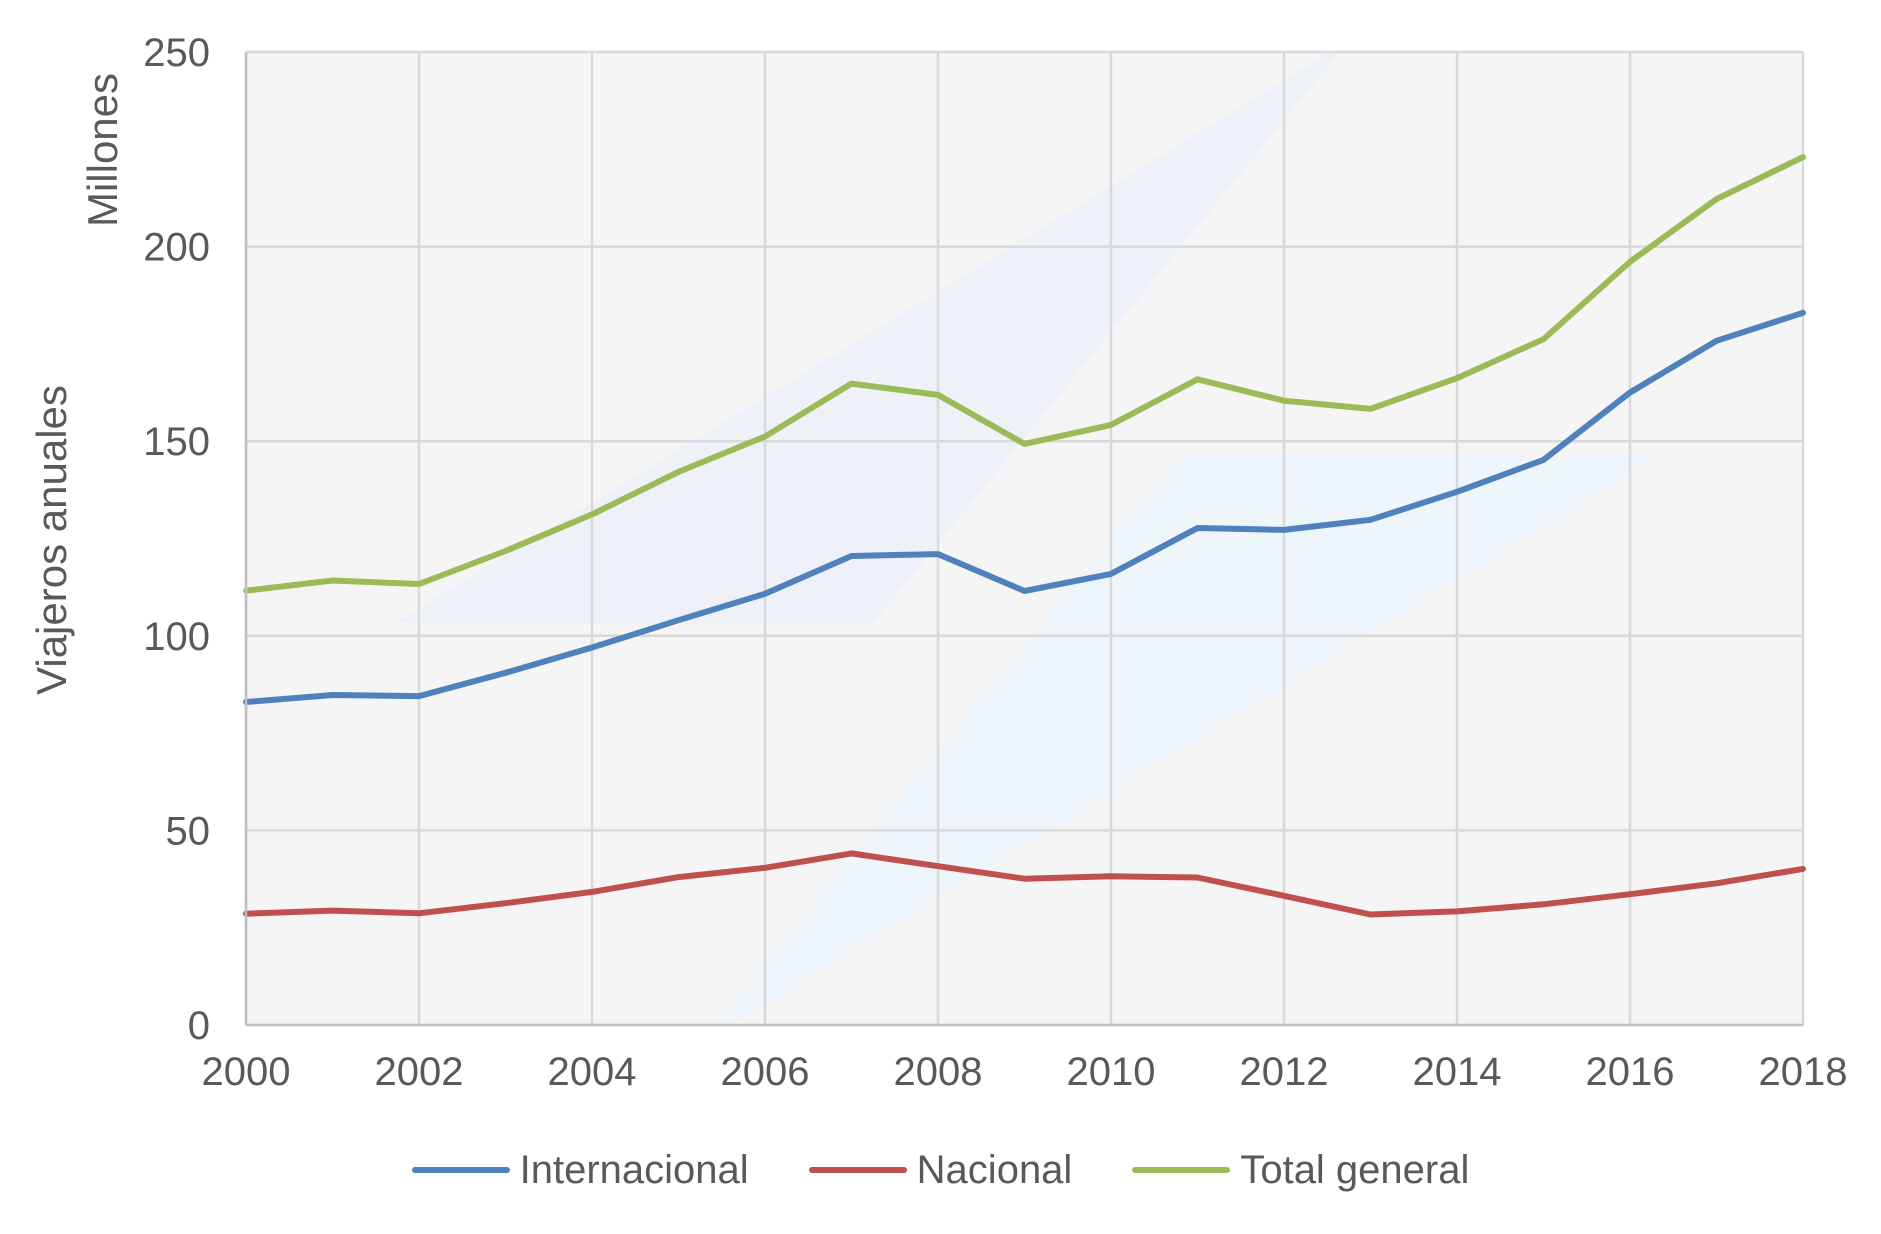 This screenshot has width=1881, height=1234. Describe the element at coordinates (246, 1072) in the screenshot. I see `x-tick-label-2000: 2000` at that location.